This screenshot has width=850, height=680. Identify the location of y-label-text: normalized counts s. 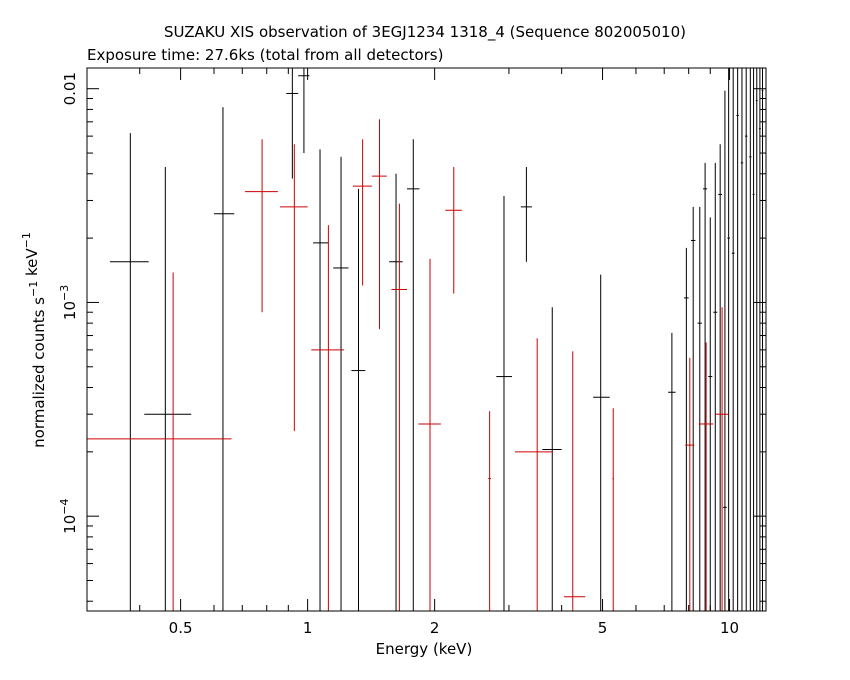
(39, 372).